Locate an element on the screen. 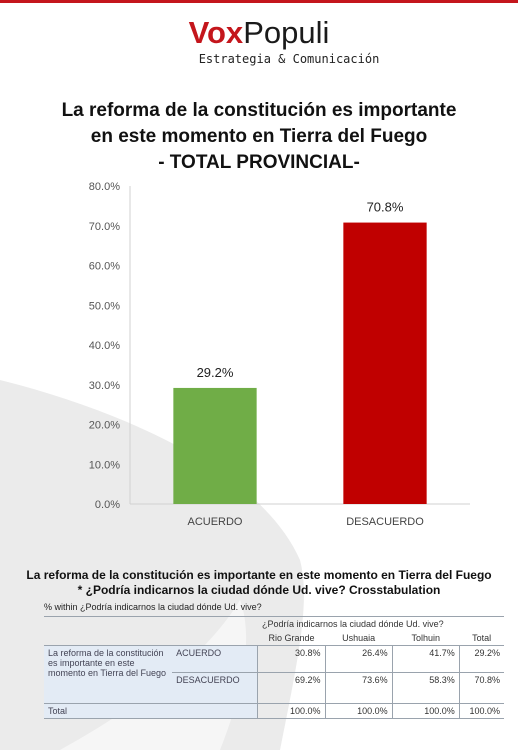 The width and height of the screenshot is (518, 750). data-label: 70.8% is located at coordinates (385, 207).